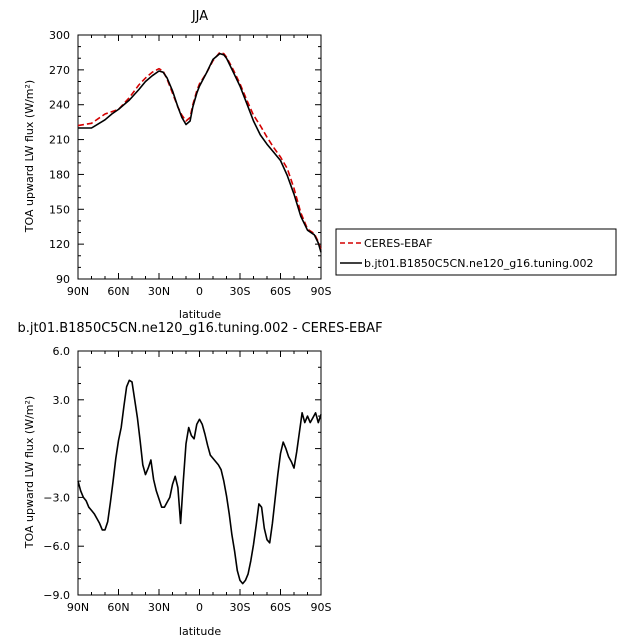 This screenshot has width=642, height=642. What do you see at coordinates (63, 279) in the screenshot?
I see `y-tick-label: 90` at bounding box center [63, 279].